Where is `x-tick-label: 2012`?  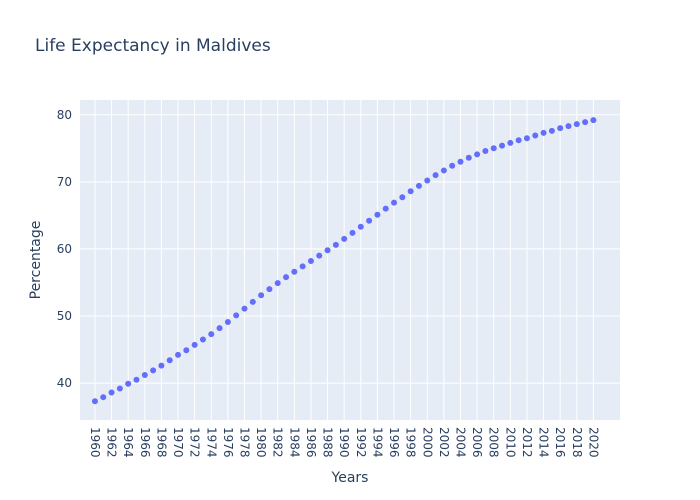
x-tick-label: 2012 is located at coordinates (527, 442).